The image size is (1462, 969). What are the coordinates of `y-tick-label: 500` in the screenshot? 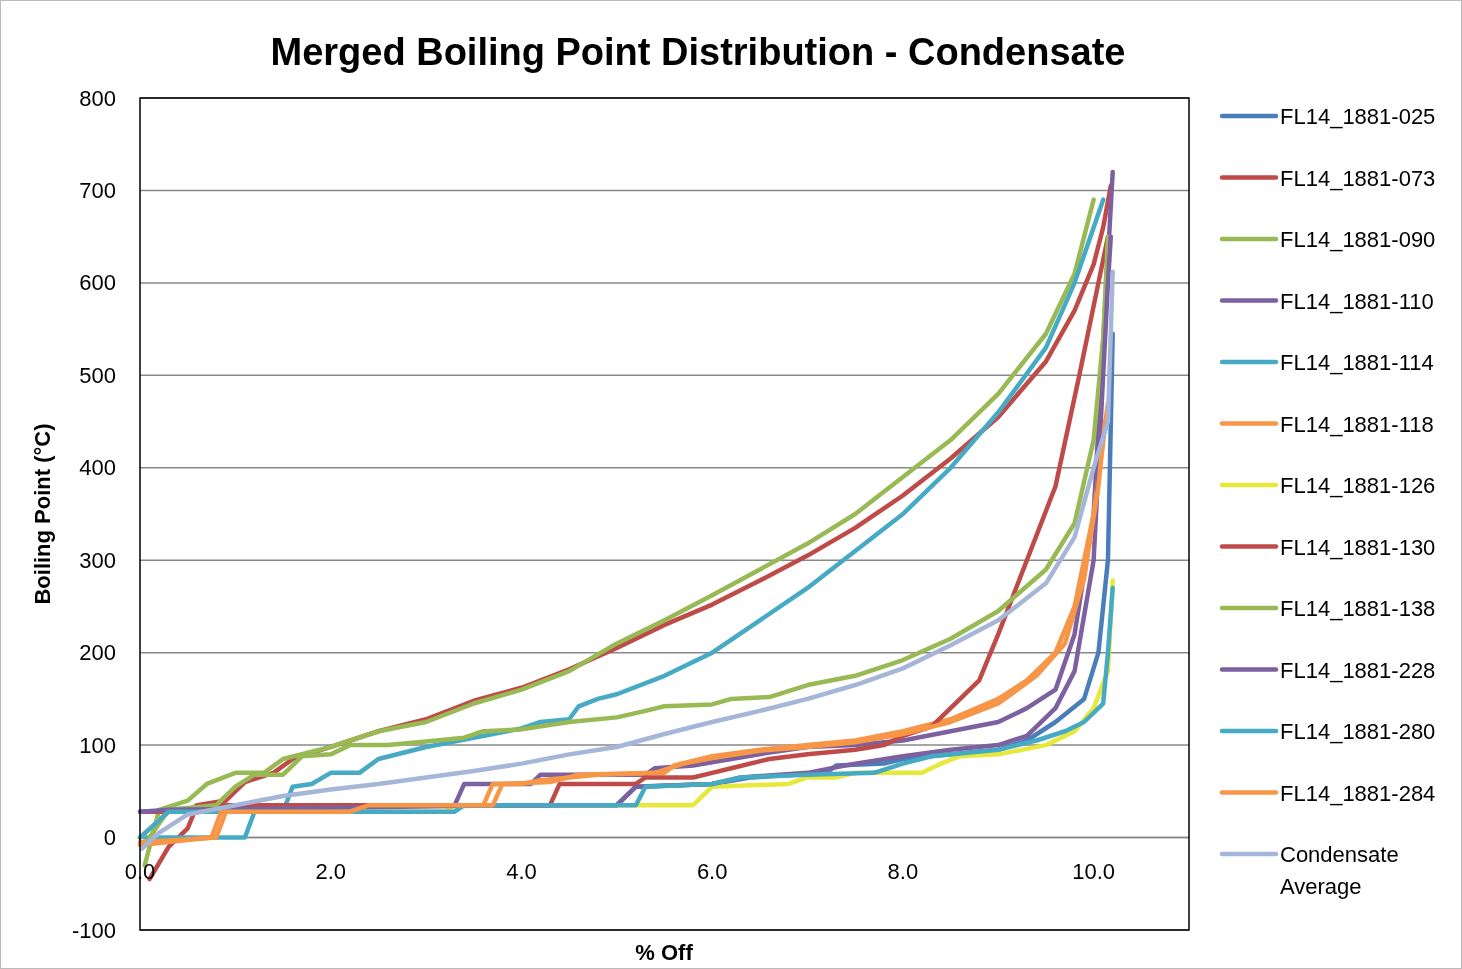 It's located at (97, 375).